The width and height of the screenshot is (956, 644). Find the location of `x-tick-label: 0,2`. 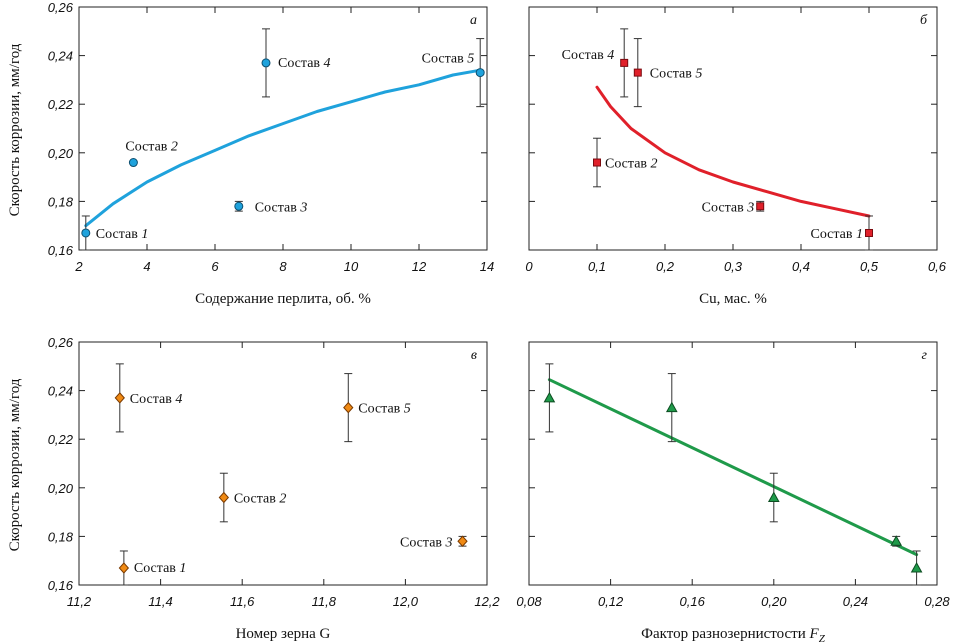

x-tick-label: 0,2 is located at coordinates (665, 266).